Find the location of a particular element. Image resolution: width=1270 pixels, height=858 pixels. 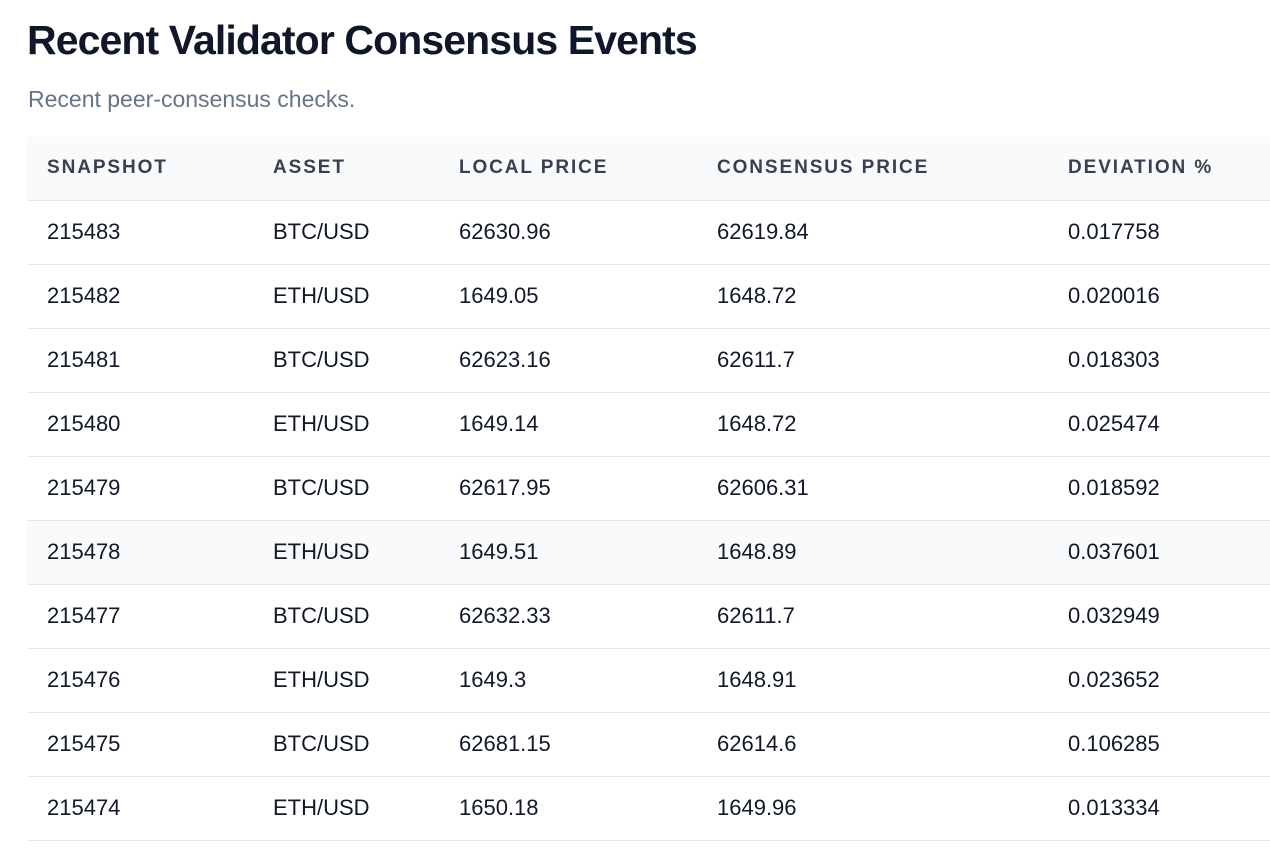

cell-consensus-price: 62606.31 is located at coordinates (872, 488).